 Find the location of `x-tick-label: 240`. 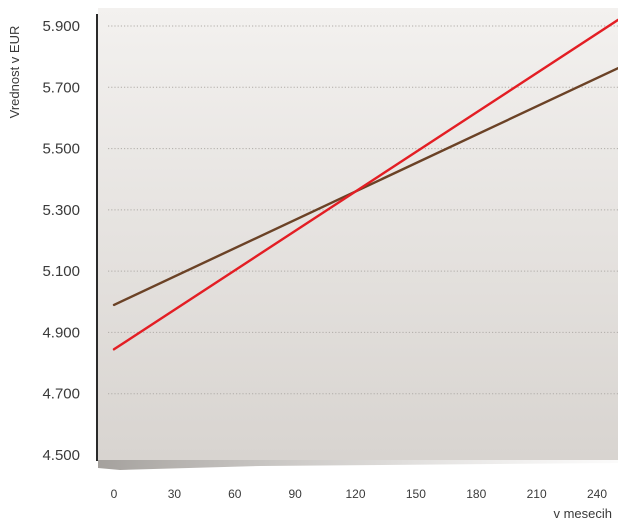

x-tick-label: 240 is located at coordinates (597, 494).